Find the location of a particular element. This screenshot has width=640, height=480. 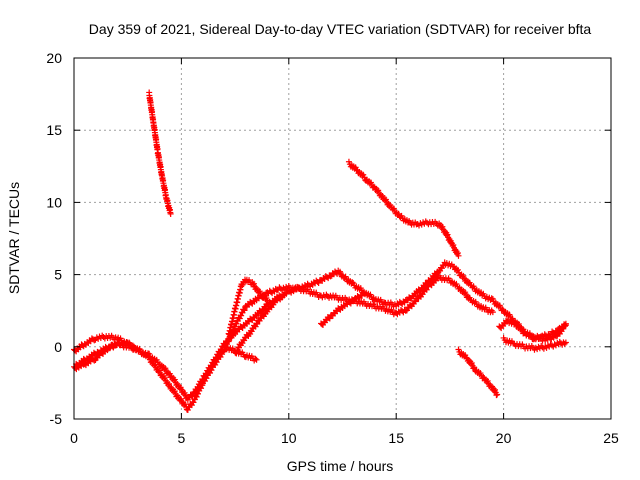

y-tick-label: 0 is located at coordinates (58, 347).